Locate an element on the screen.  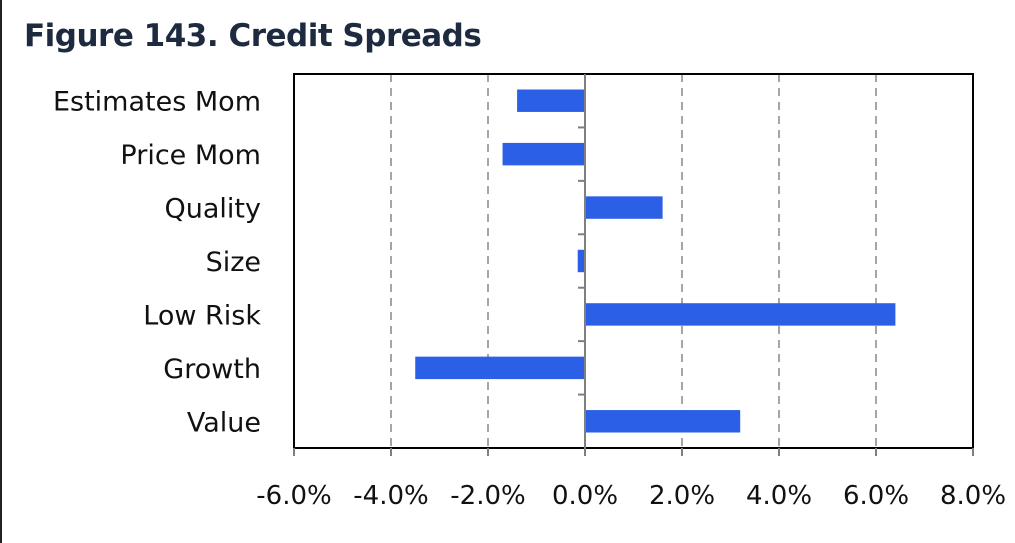
x-tick-label-5: 4.0% is located at coordinates (779, 496).